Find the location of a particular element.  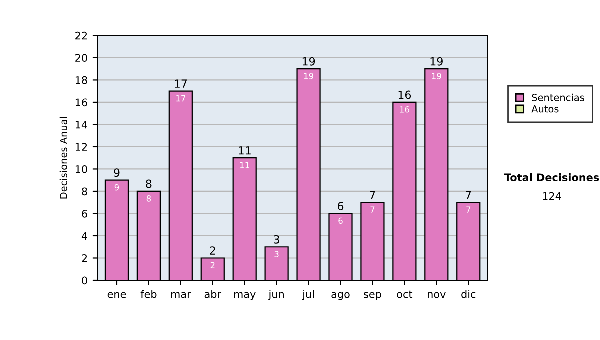

y-tick-label: 0 is located at coordinates (85, 280).